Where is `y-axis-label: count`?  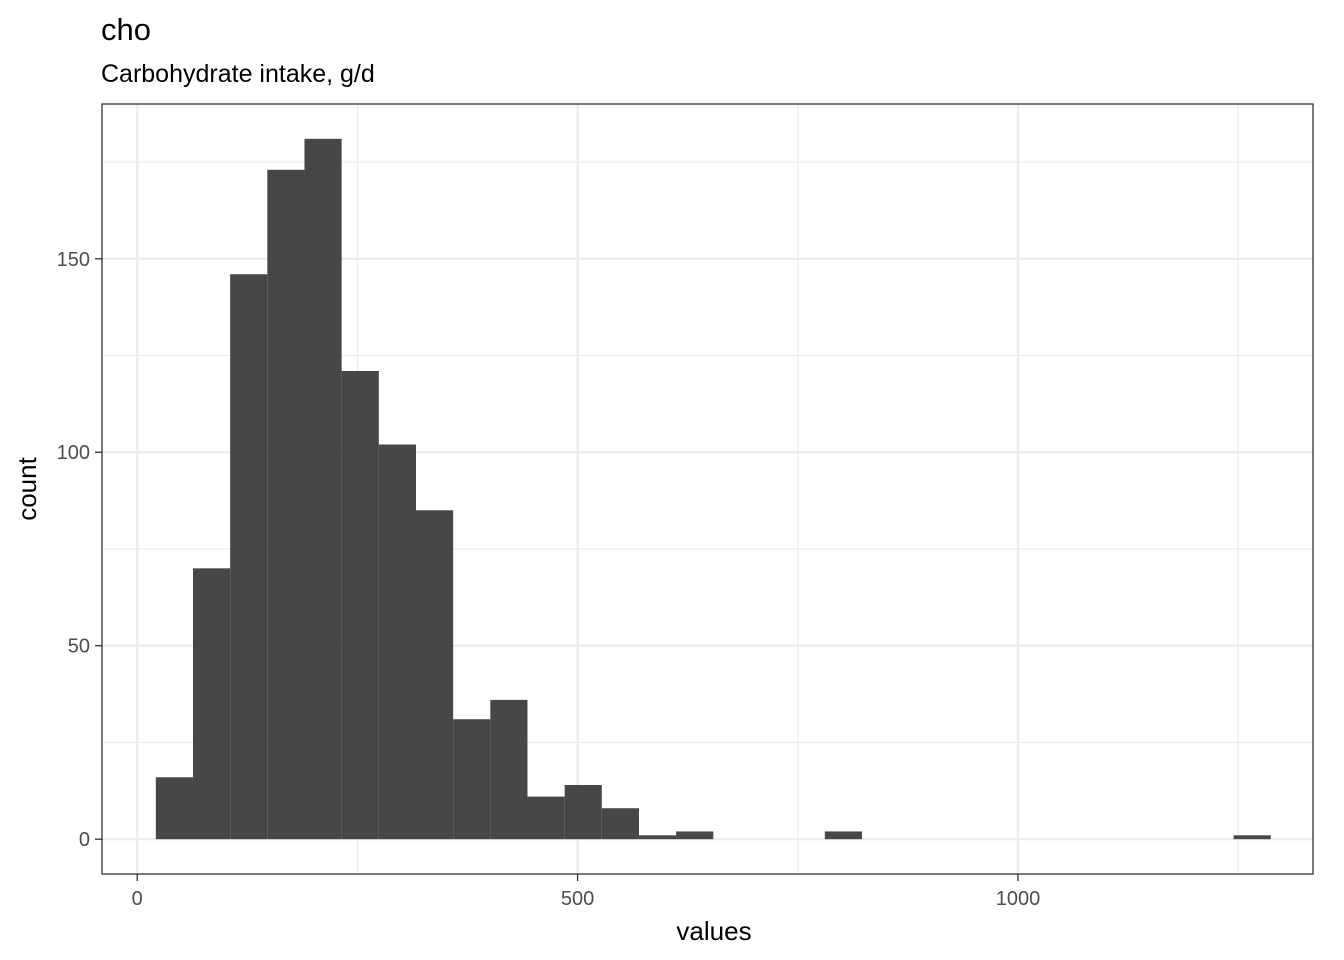 y-axis-label: count is located at coordinates (27, 488).